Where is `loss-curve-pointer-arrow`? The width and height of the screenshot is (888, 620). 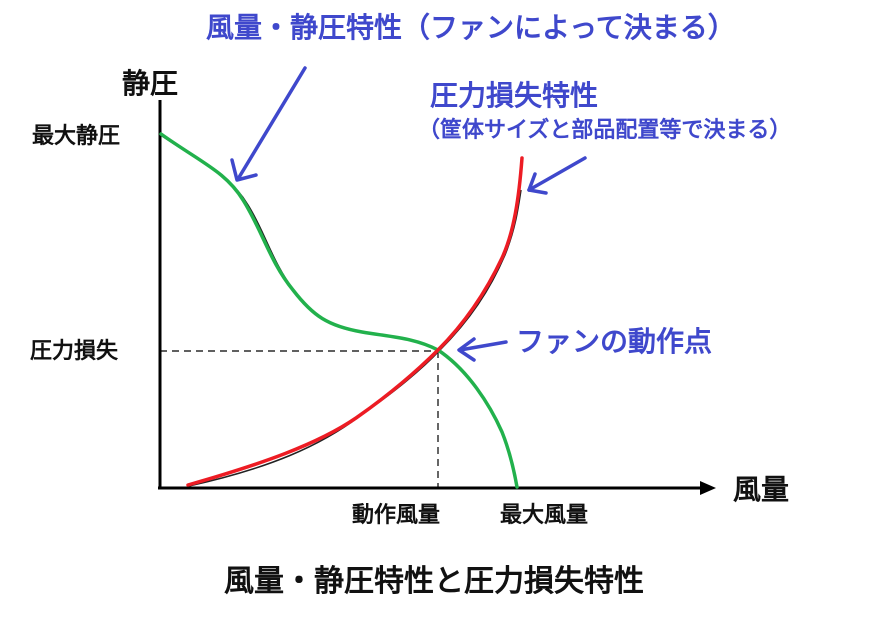
loss-curve-pointer-arrow is located at coordinates (557, 175).